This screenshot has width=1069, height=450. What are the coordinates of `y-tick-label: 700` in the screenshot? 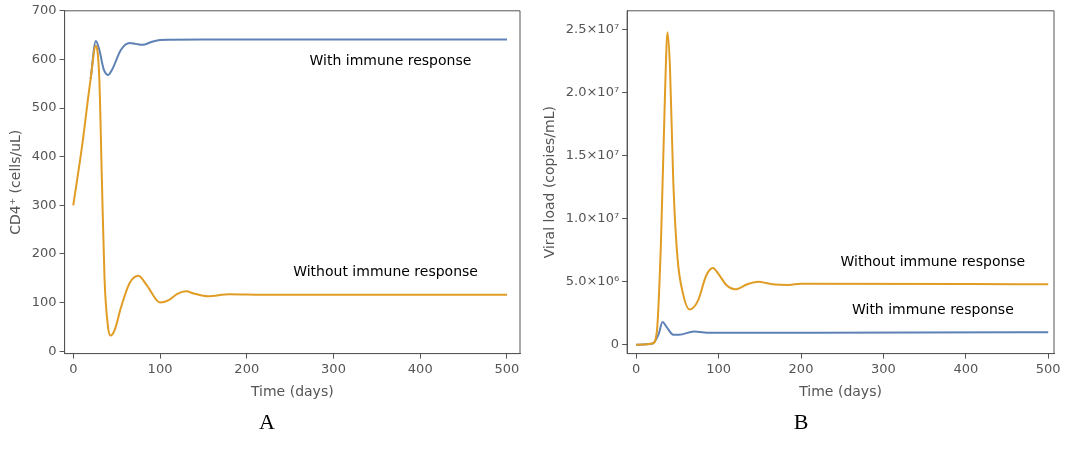 It's located at (44, 10).